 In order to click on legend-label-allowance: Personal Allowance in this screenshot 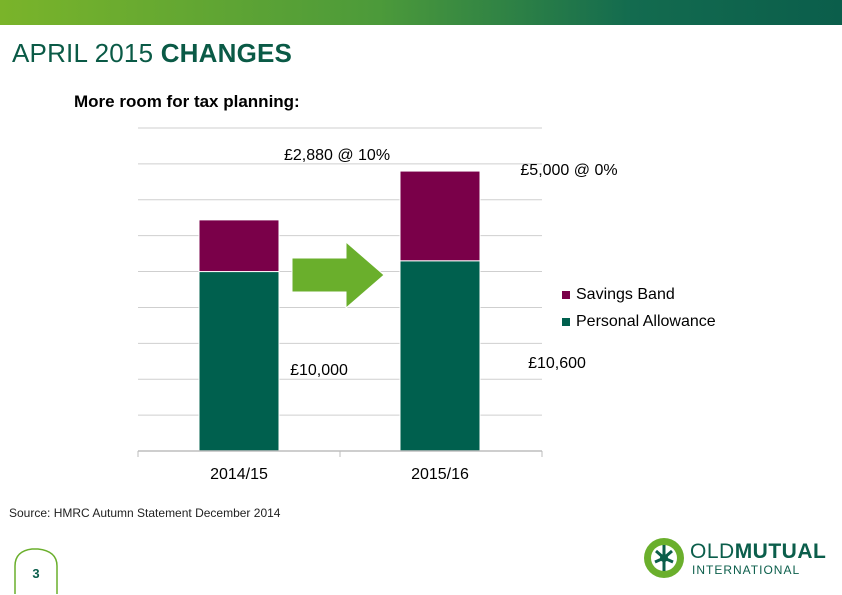, I will do `click(646, 321)`.